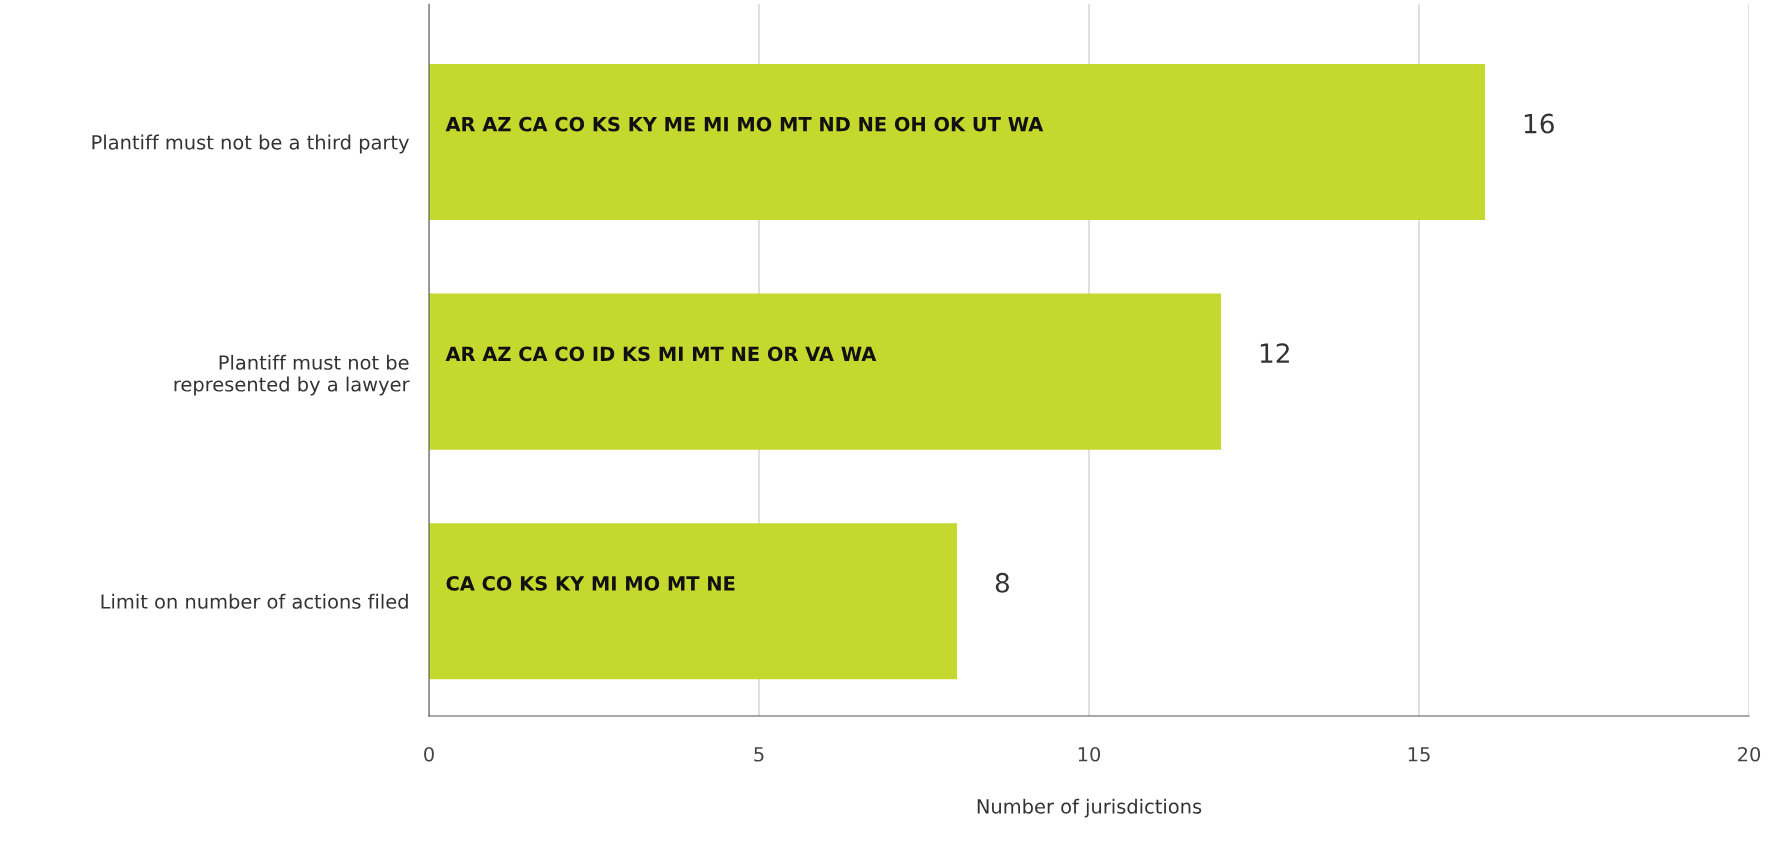 This screenshot has height=844, width=1781. What do you see at coordinates (1749, 754) in the screenshot?
I see `x-tick-label: 20` at bounding box center [1749, 754].